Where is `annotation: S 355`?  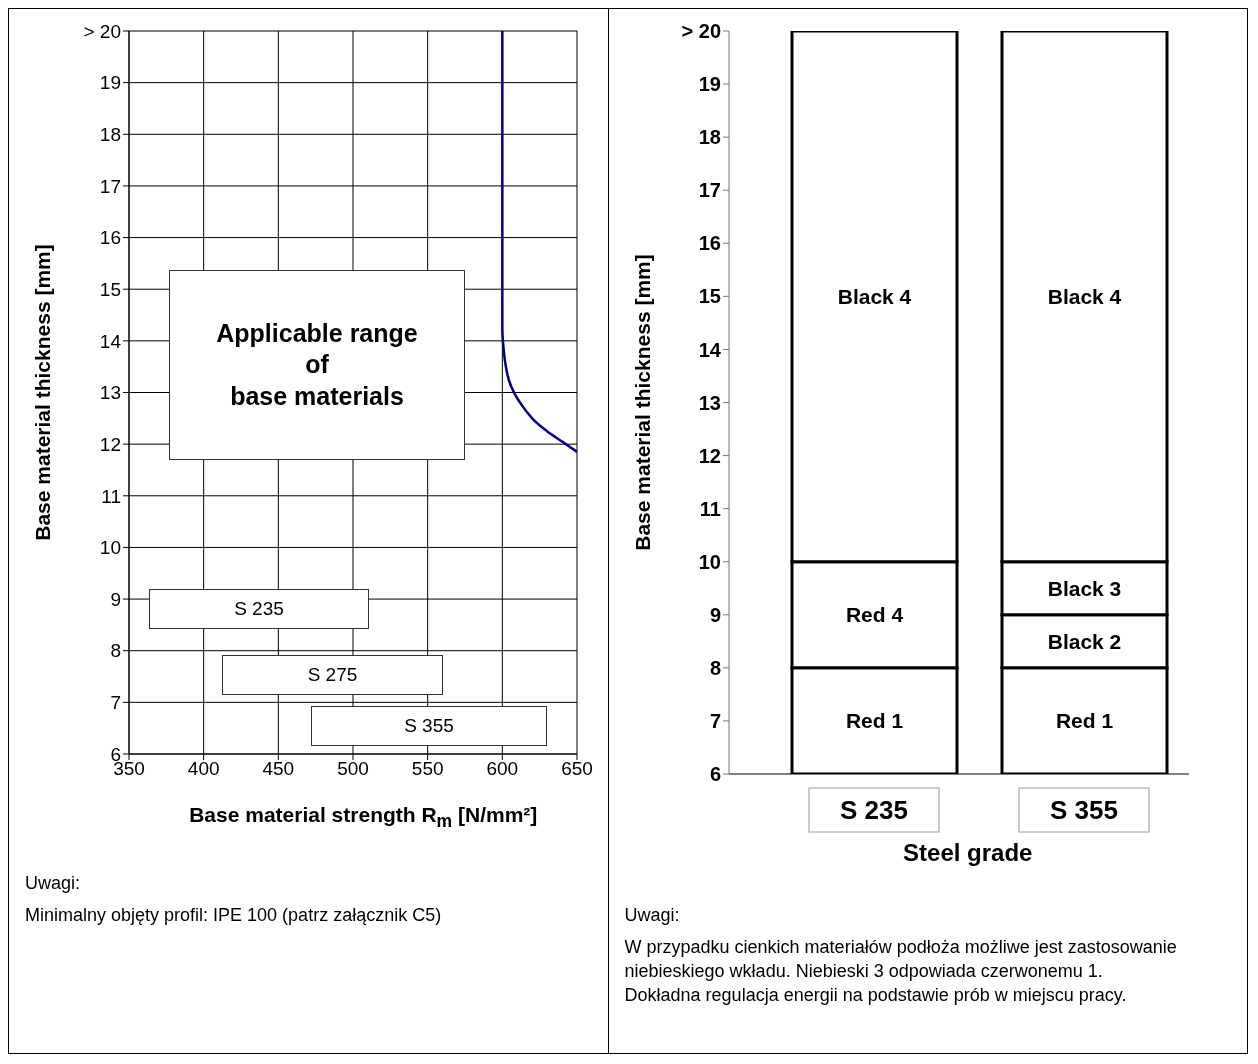 annotation: S 355 is located at coordinates (429, 726).